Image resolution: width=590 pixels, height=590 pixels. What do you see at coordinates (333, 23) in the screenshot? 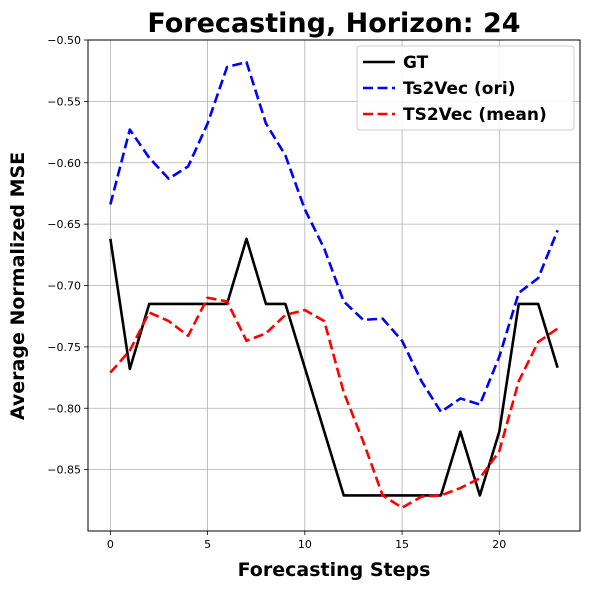
I see `chart-title: Forecasting, Horizon: 24` at bounding box center [333, 23].